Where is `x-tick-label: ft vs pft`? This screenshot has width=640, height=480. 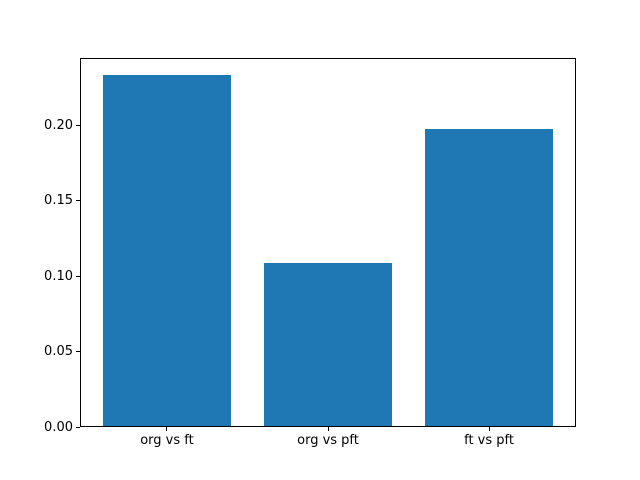
x-tick-label: ft vs pft is located at coordinates (489, 440).